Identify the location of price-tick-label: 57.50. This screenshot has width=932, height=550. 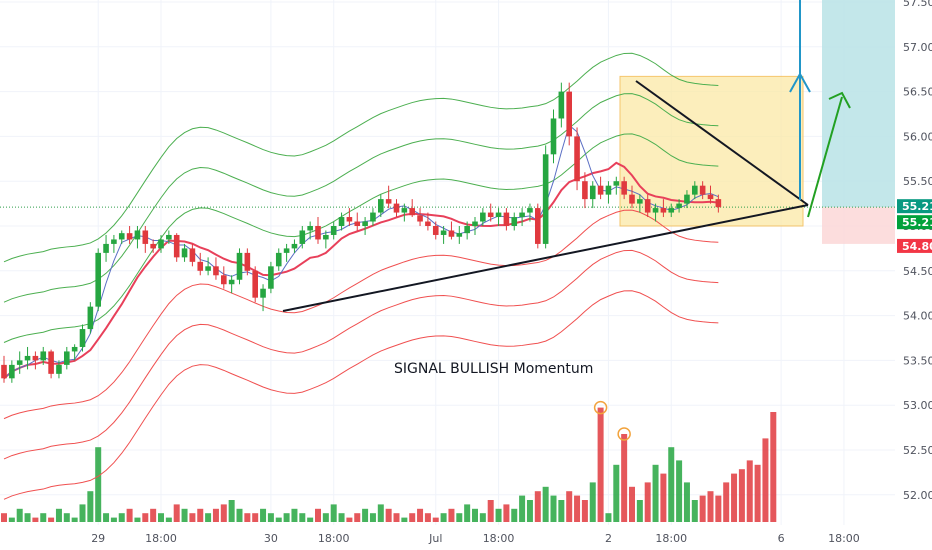
(917, 4).